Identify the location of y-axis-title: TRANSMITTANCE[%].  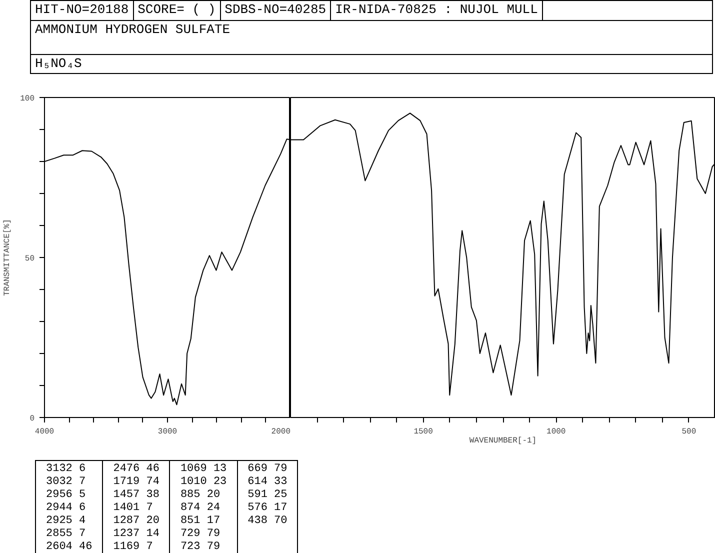
(7, 257).